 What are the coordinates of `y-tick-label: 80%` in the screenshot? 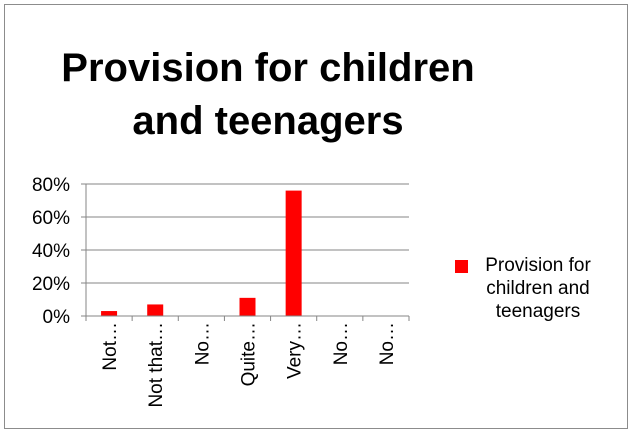 It's located at (51, 185).